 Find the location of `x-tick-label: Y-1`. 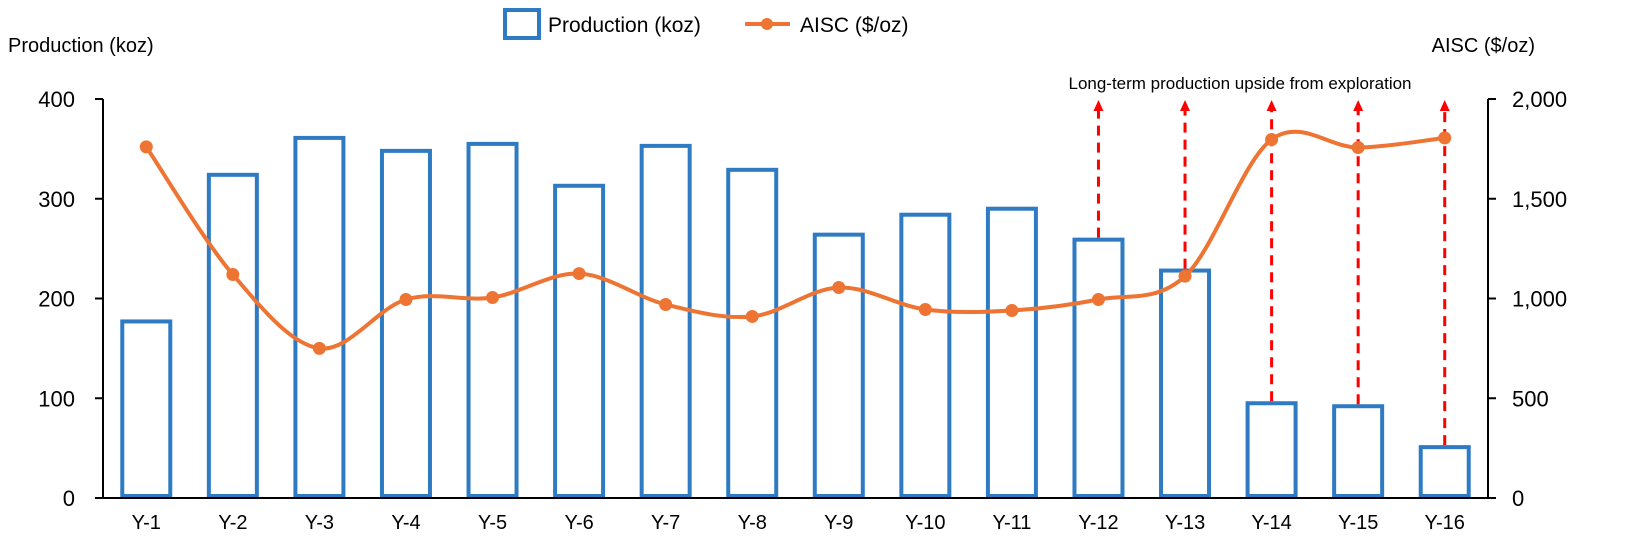

x-tick-label: Y-1 is located at coordinates (146, 523).